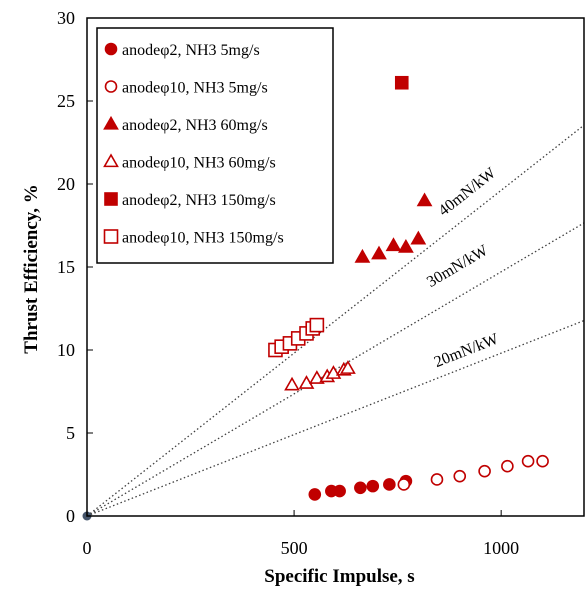 Image resolution: width=586 pixels, height=599 pixels. What do you see at coordinates (199, 200) in the screenshot?
I see `legend-label: anodeφ2, NH3 150mg/s` at bounding box center [199, 200].